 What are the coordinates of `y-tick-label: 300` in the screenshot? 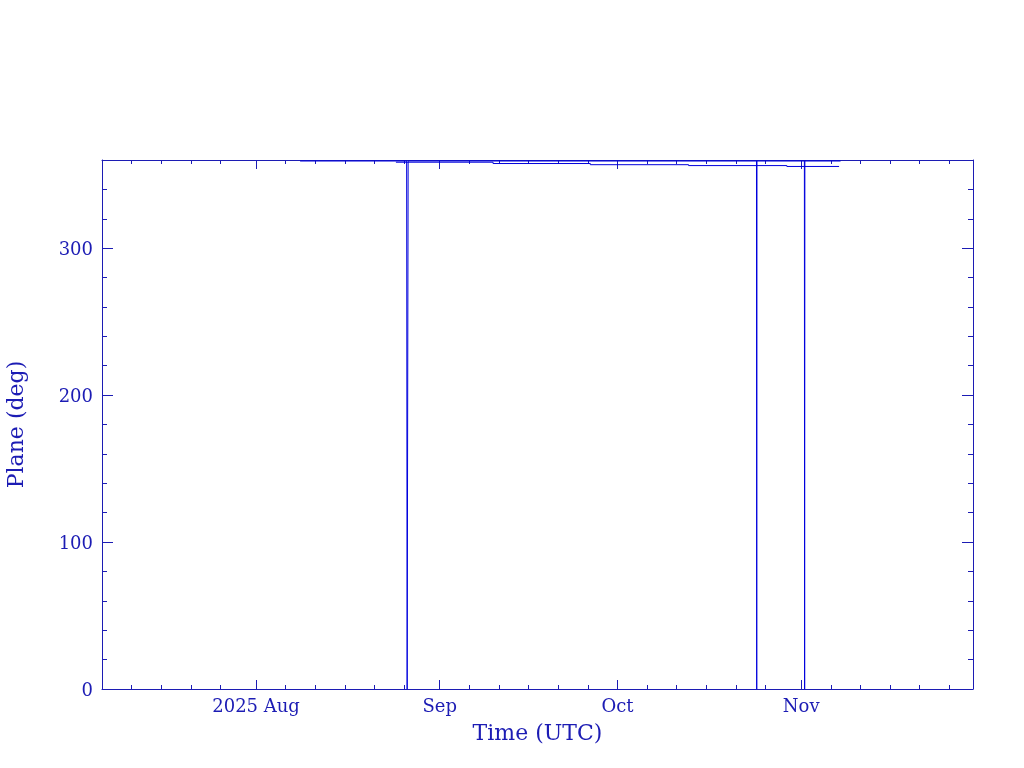 It's located at (75, 248).